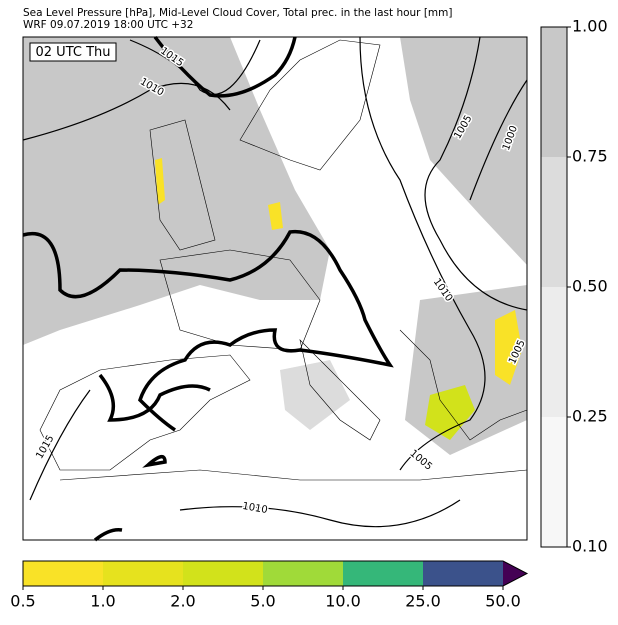  Describe the element at coordinates (343, 601) in the screenshot. I see `colorbar-tick-label: 10.0` at that location.